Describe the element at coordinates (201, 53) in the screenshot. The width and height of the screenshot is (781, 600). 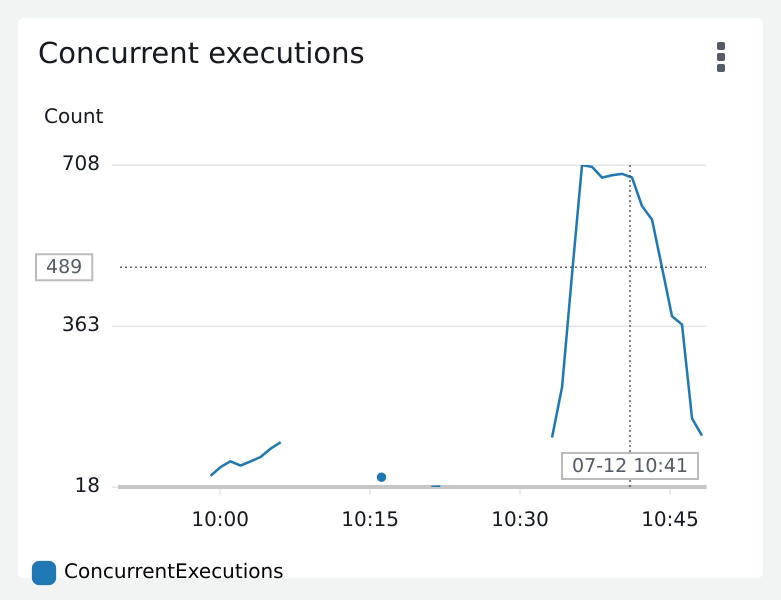
I see `chart-title: Concurrent executions` at that location.